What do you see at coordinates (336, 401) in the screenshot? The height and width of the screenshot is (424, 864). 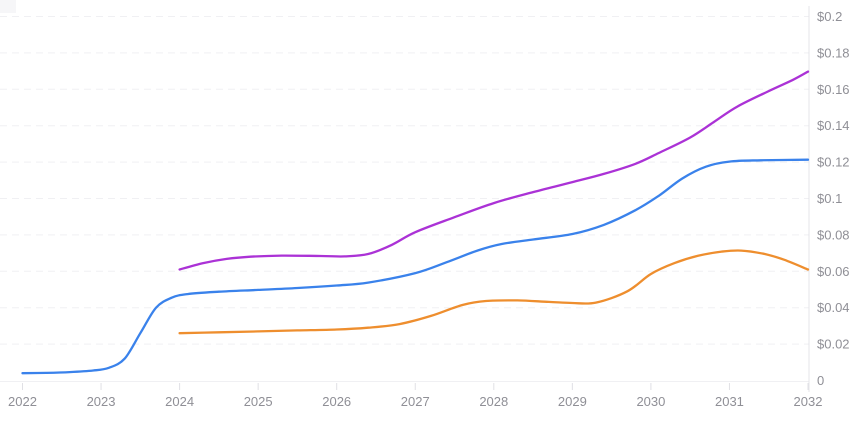 I see `x-axis-label: 2026` at bounding box center [336, 401].